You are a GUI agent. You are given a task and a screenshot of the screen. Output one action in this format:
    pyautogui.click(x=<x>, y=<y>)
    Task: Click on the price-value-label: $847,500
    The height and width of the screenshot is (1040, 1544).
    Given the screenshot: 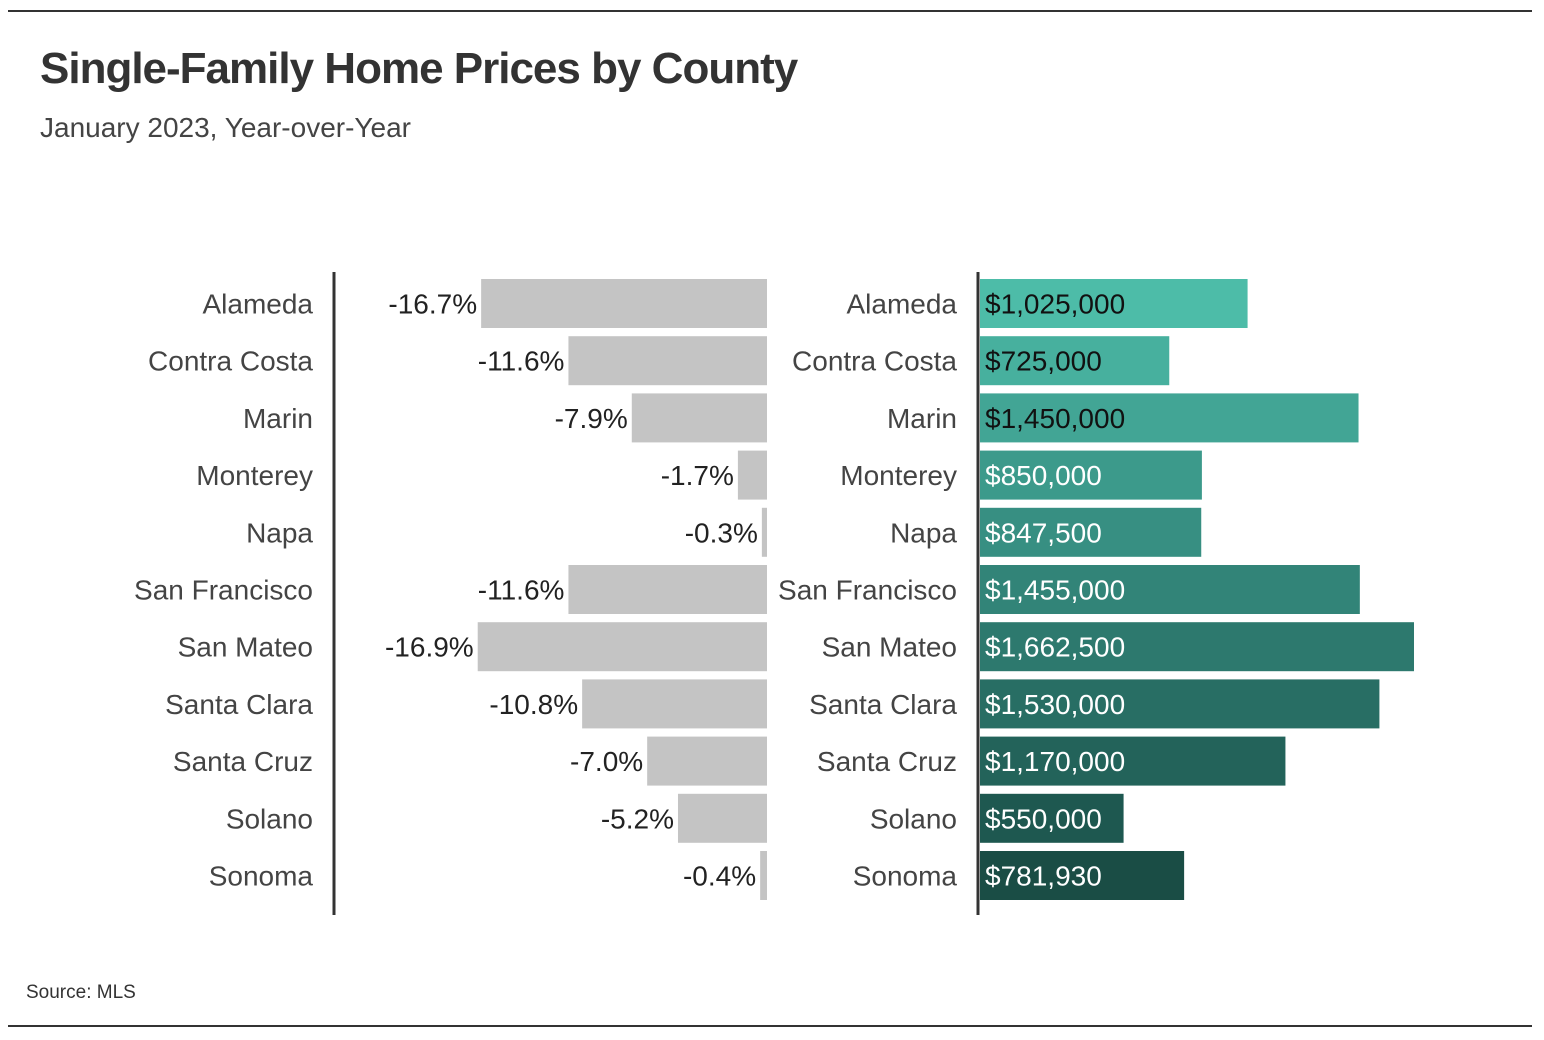 What is the action you would take?
    pyautogui.click(x=1043, y=532)
    